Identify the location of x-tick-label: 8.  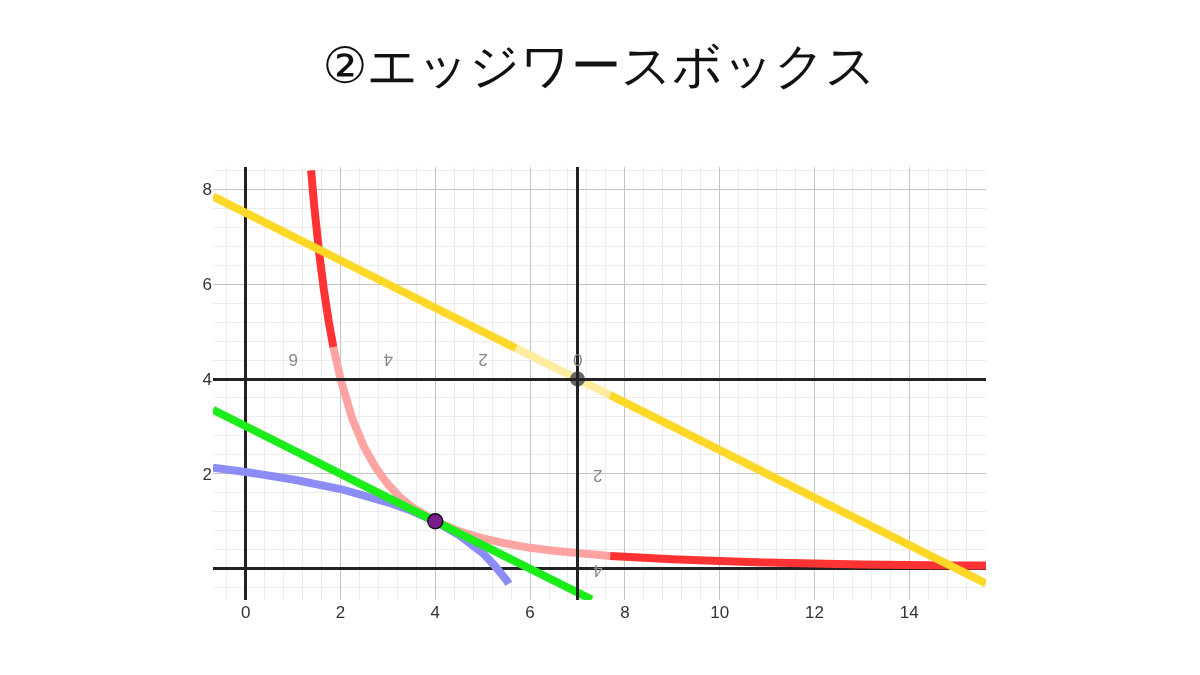
(625, 612).